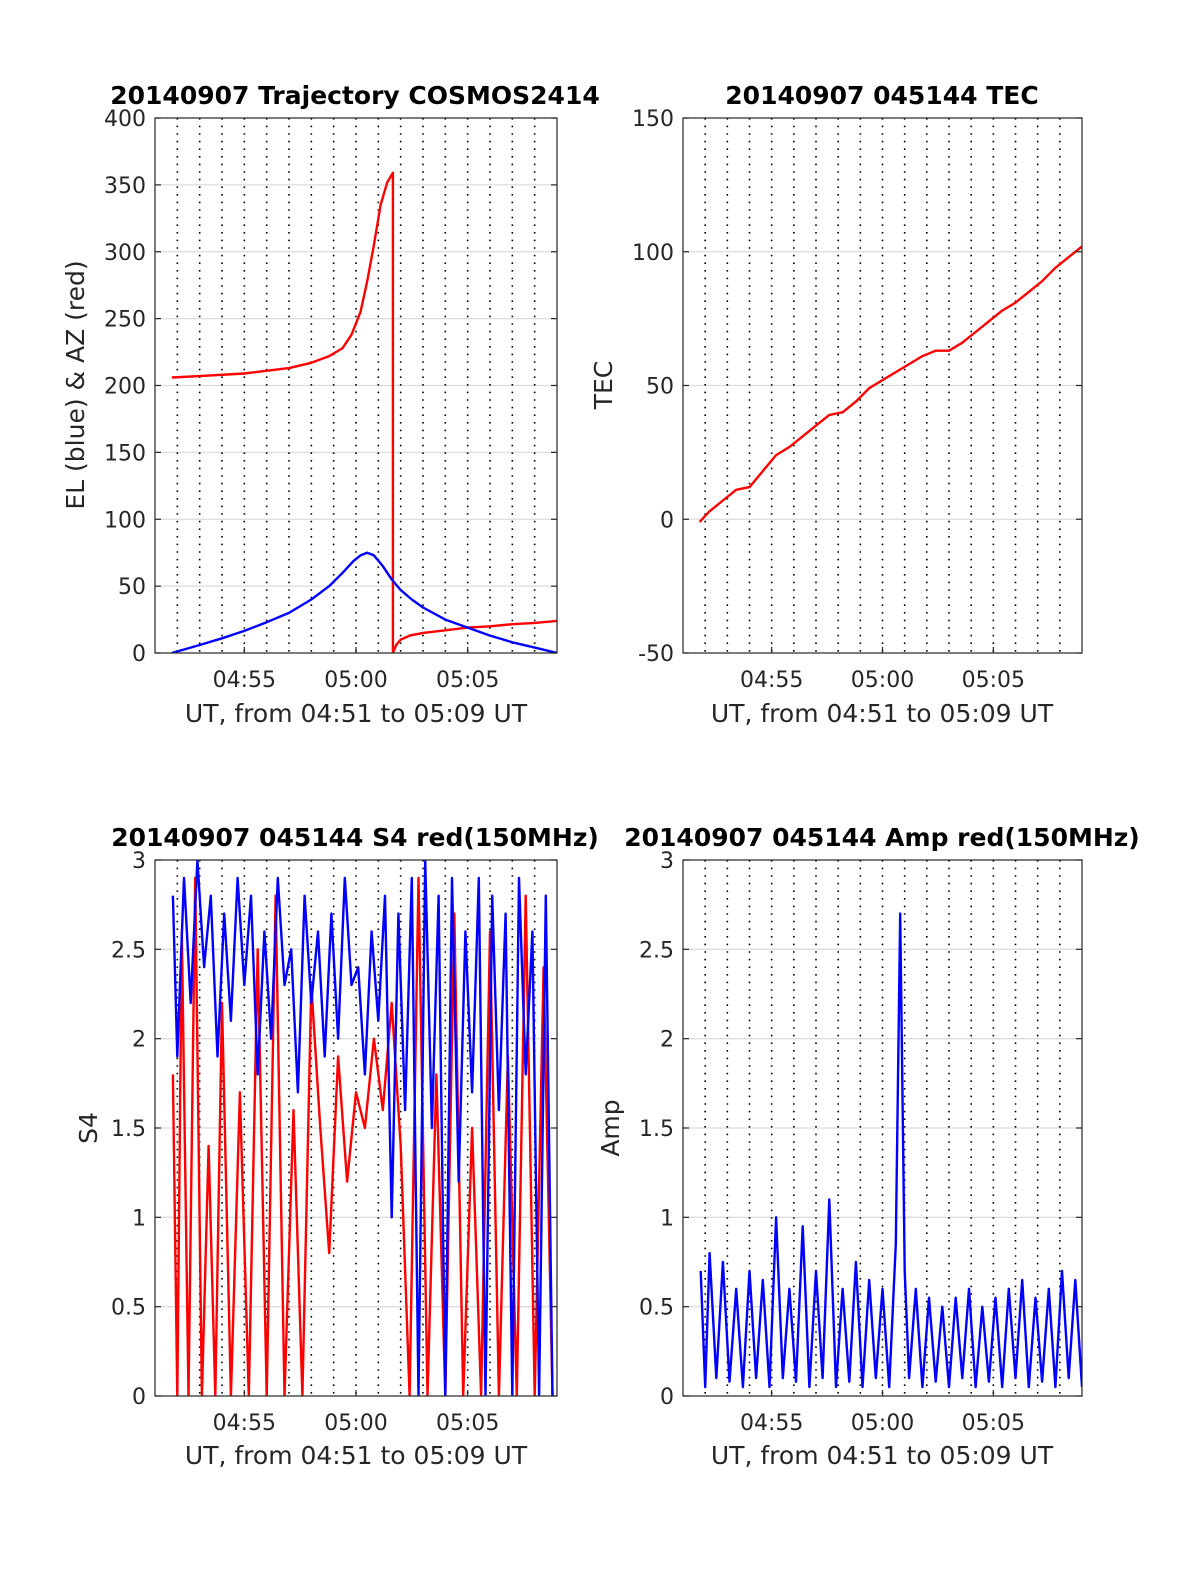 The image size is (1200, 1575). I want to click on y-axis-label: TEC, so click(603, 386).